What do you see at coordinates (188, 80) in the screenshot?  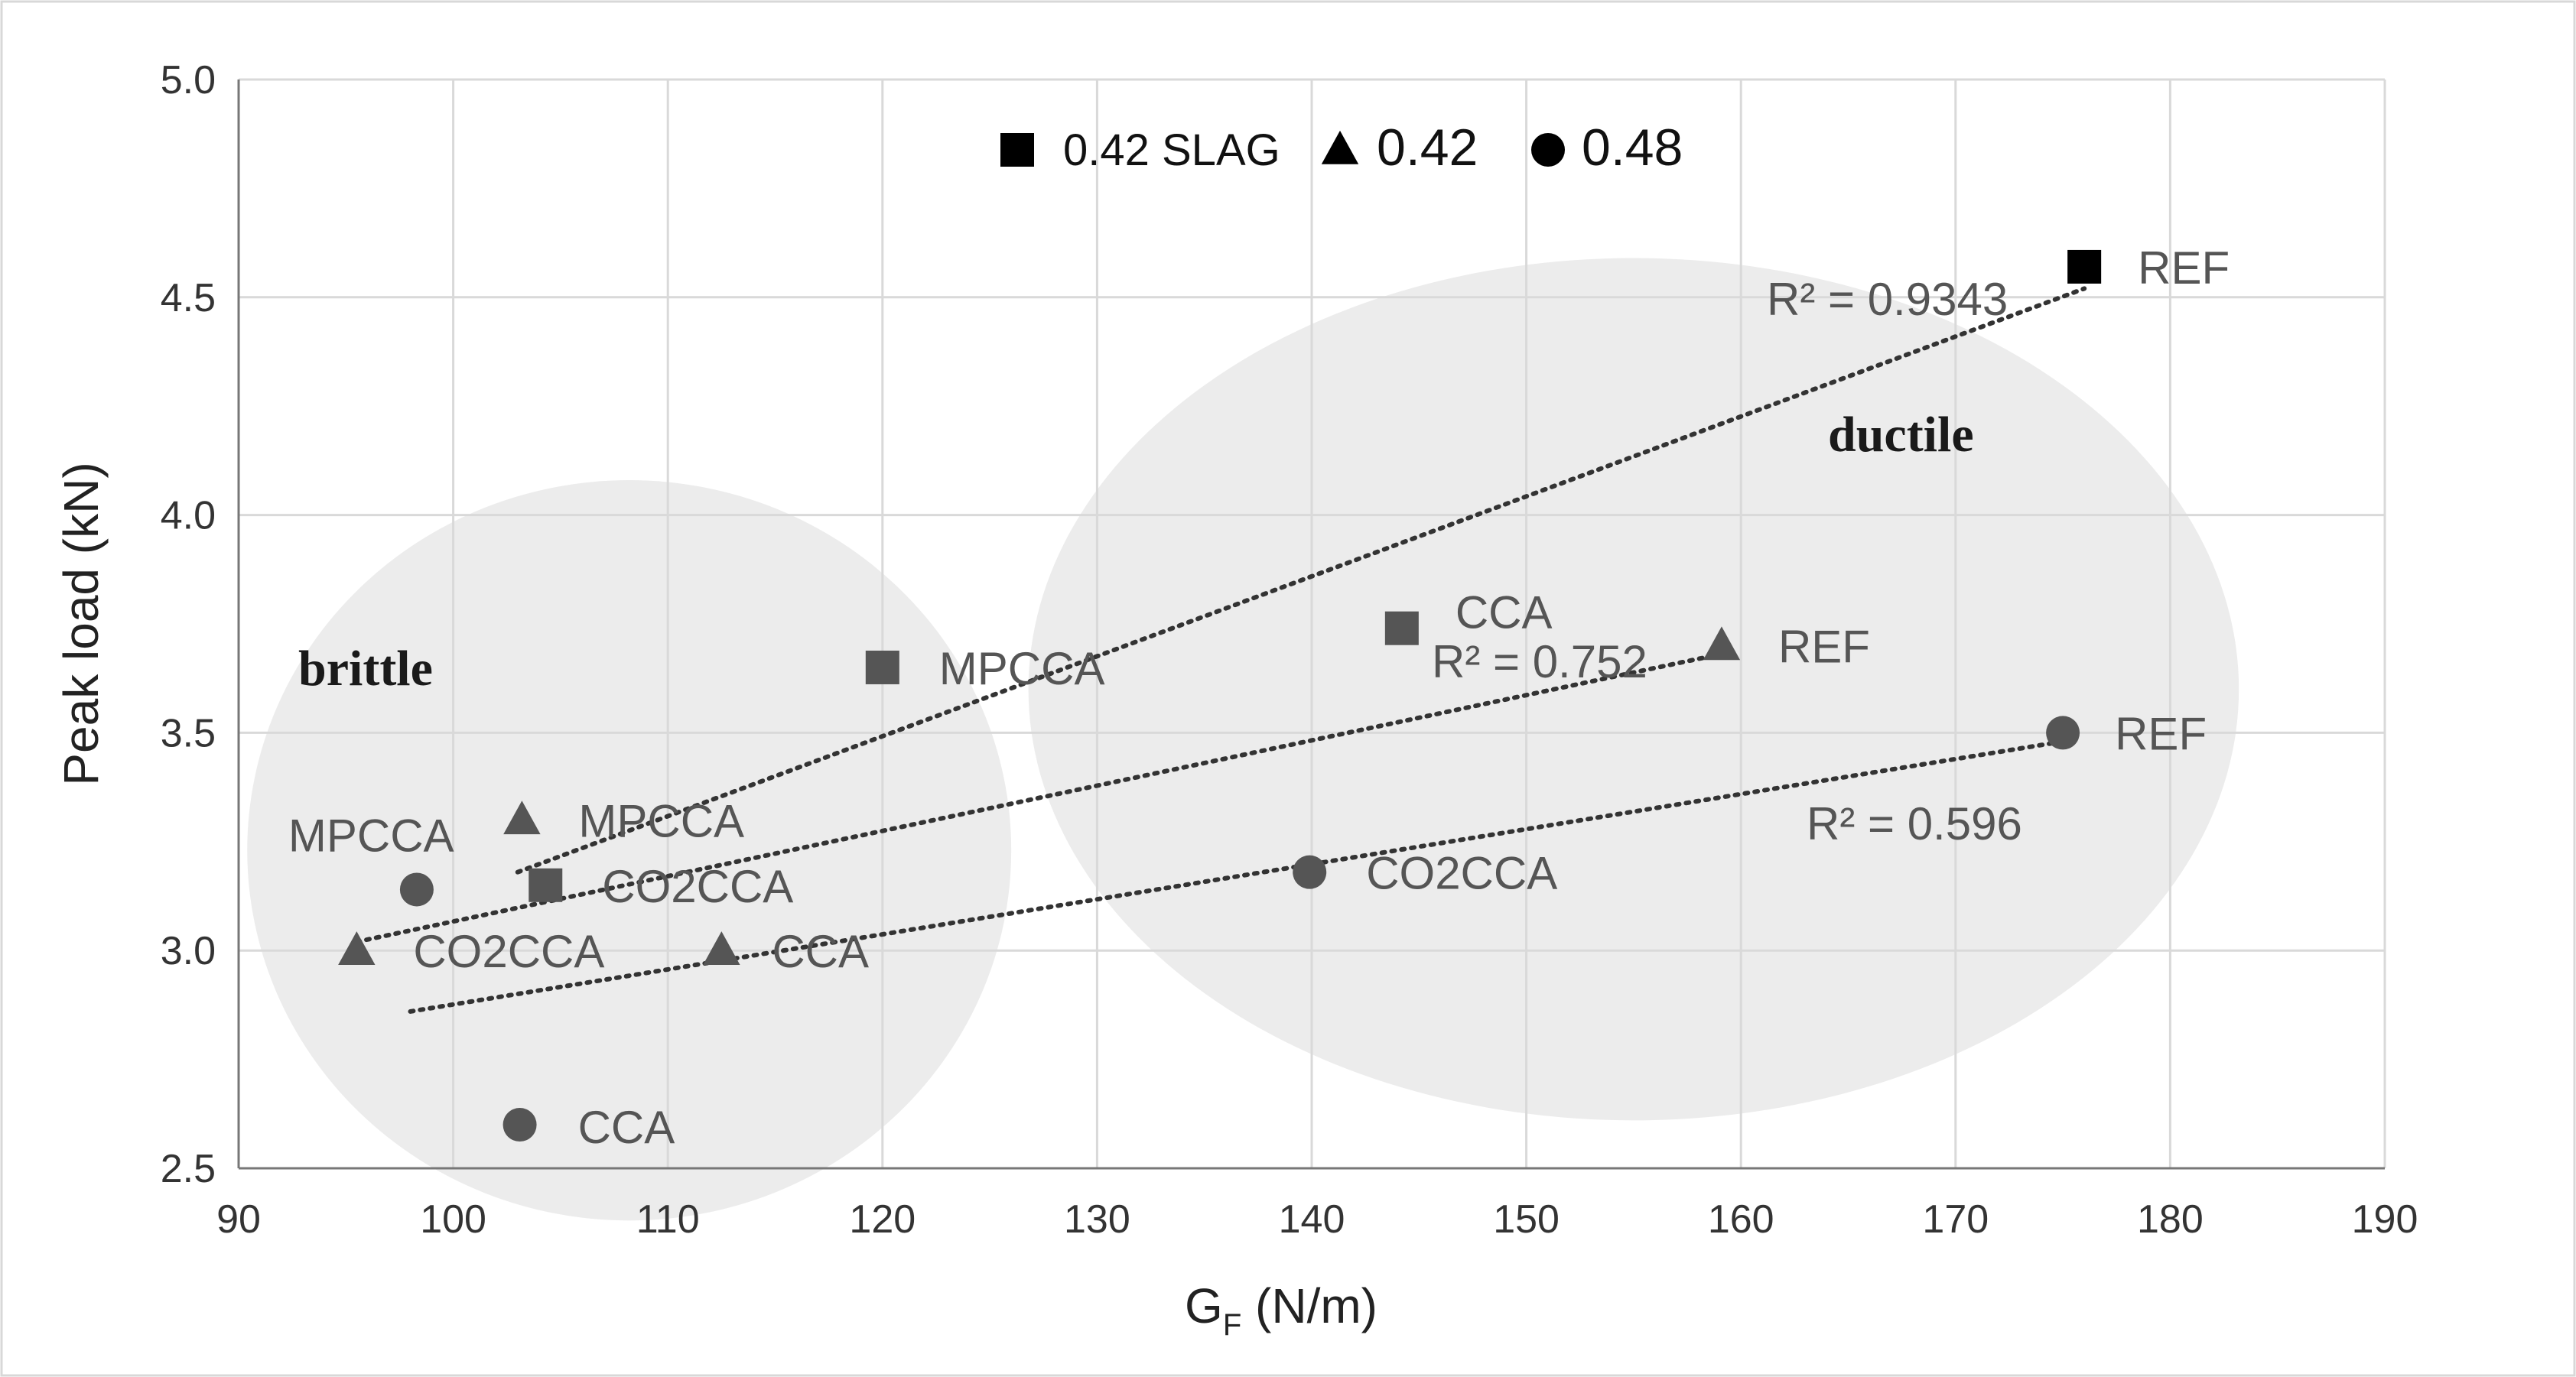 I see `y-tick-label: 5.0` at bounding box center [188, 80].